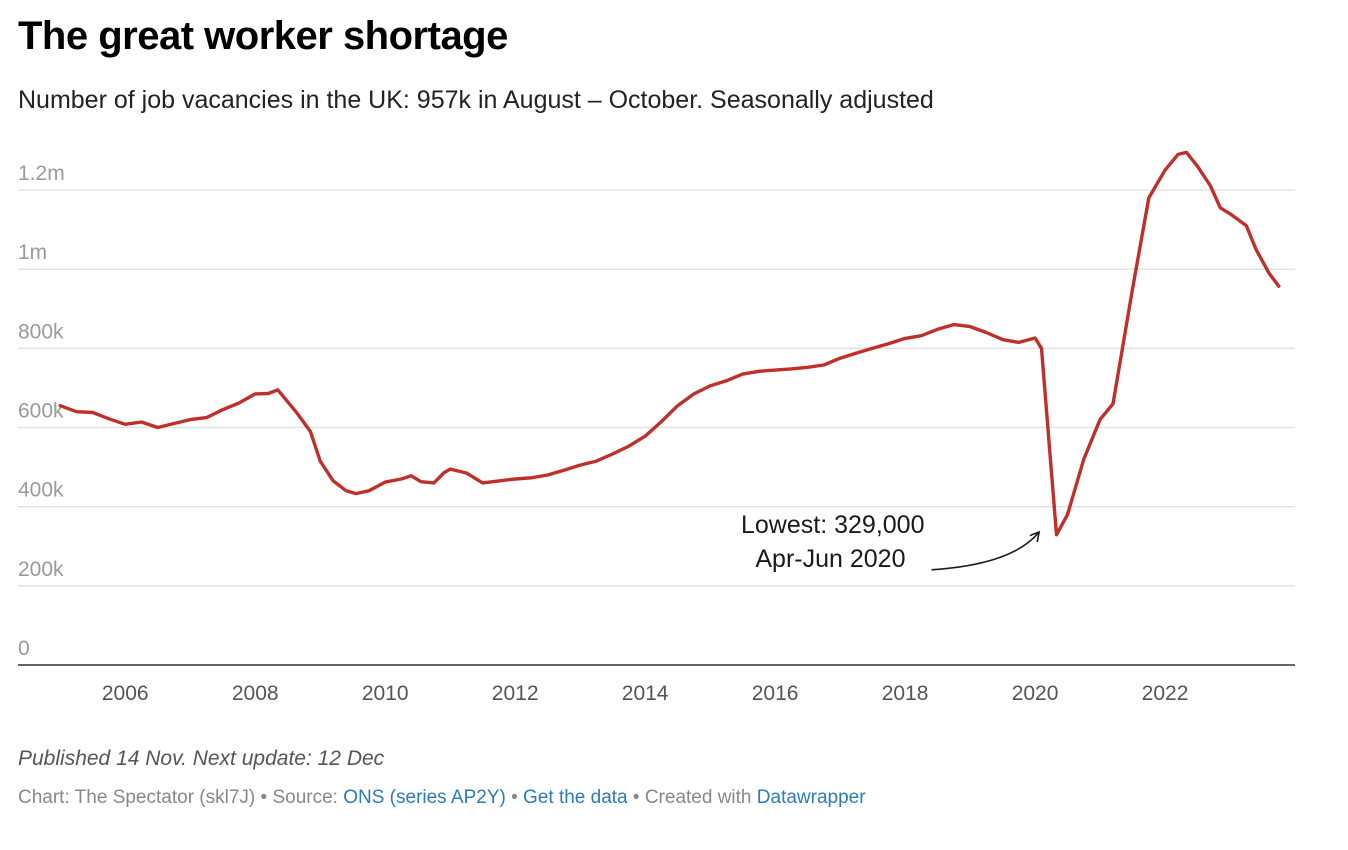 This screenshot has height=850, width=1348. Describe the element at coordinates (41, 331) in the screenshot. I see `y-tick-label: 800k` at that location.